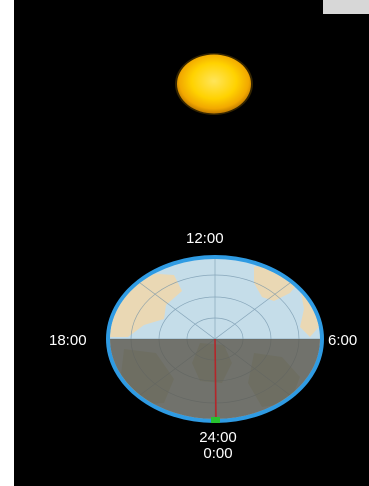 The image size is (369, 486). What do you see at coordinates (343, 340) in the screenshot?
I see `clock-label-6: 6:00` at bounding box center [343, 340].